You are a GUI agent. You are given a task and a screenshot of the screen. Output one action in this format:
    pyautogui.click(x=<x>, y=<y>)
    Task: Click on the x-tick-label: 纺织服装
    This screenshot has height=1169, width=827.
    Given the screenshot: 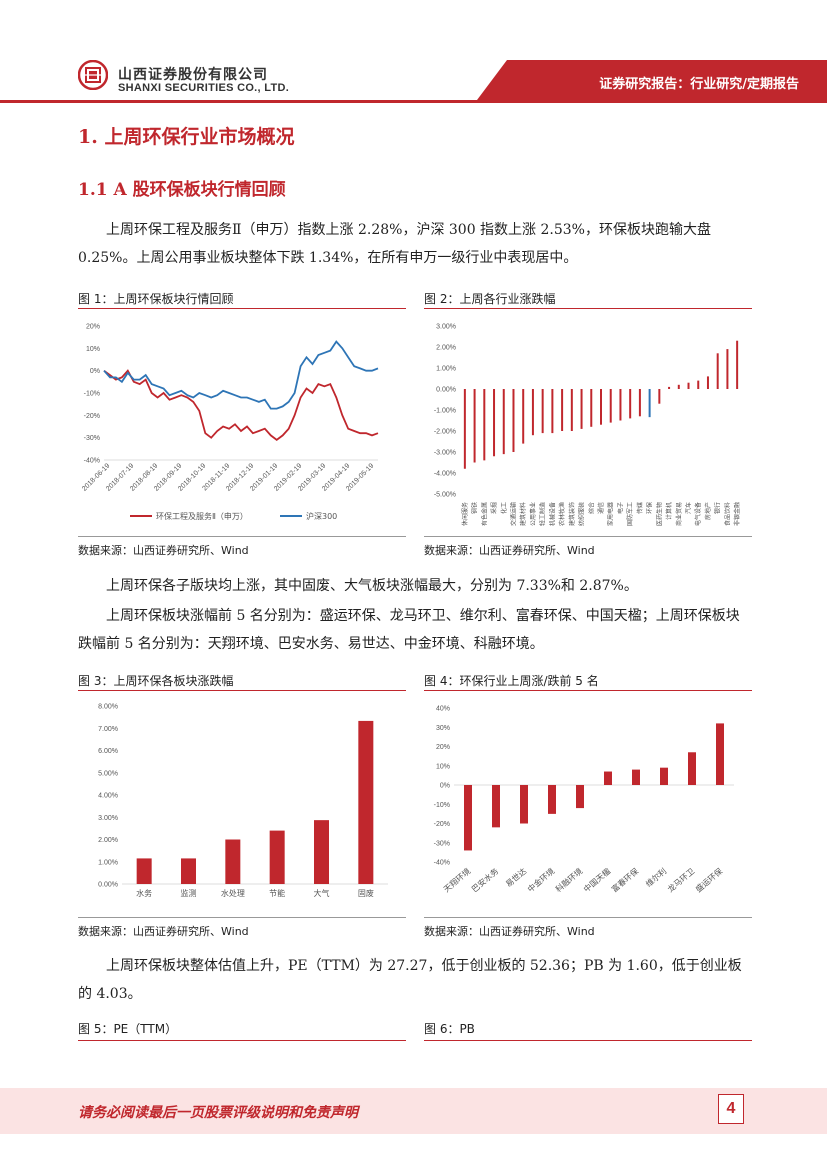 What is the action you would take?
    pyautogui.click(x=582, y=514)
    